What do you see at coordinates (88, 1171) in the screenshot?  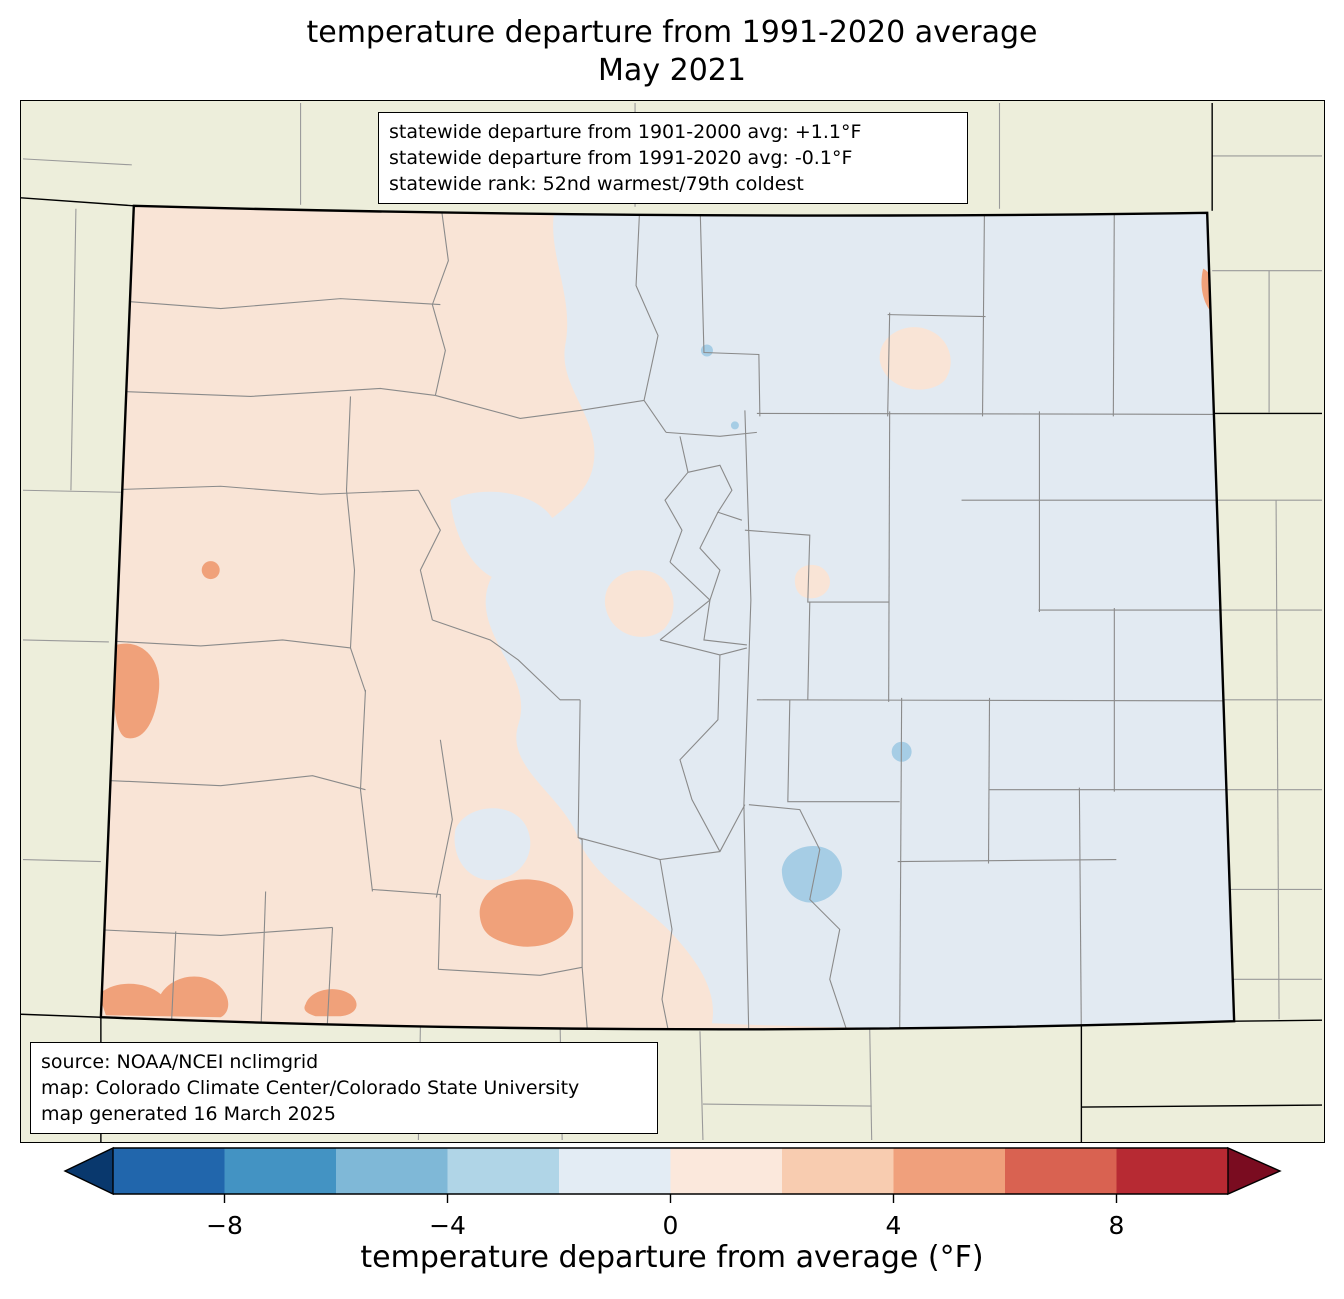 I see `colorbar-left-arrow` at bounding box center [88, 1171].